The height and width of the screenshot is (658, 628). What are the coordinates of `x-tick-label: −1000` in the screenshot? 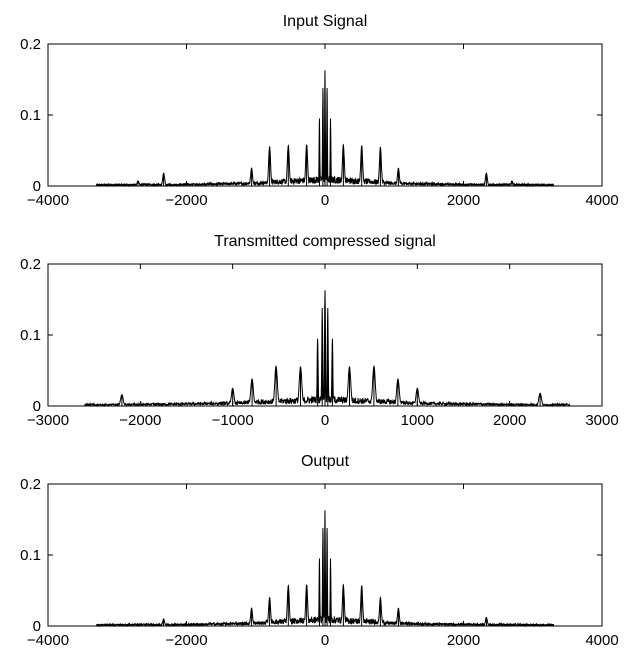 It's located at (233, 420).